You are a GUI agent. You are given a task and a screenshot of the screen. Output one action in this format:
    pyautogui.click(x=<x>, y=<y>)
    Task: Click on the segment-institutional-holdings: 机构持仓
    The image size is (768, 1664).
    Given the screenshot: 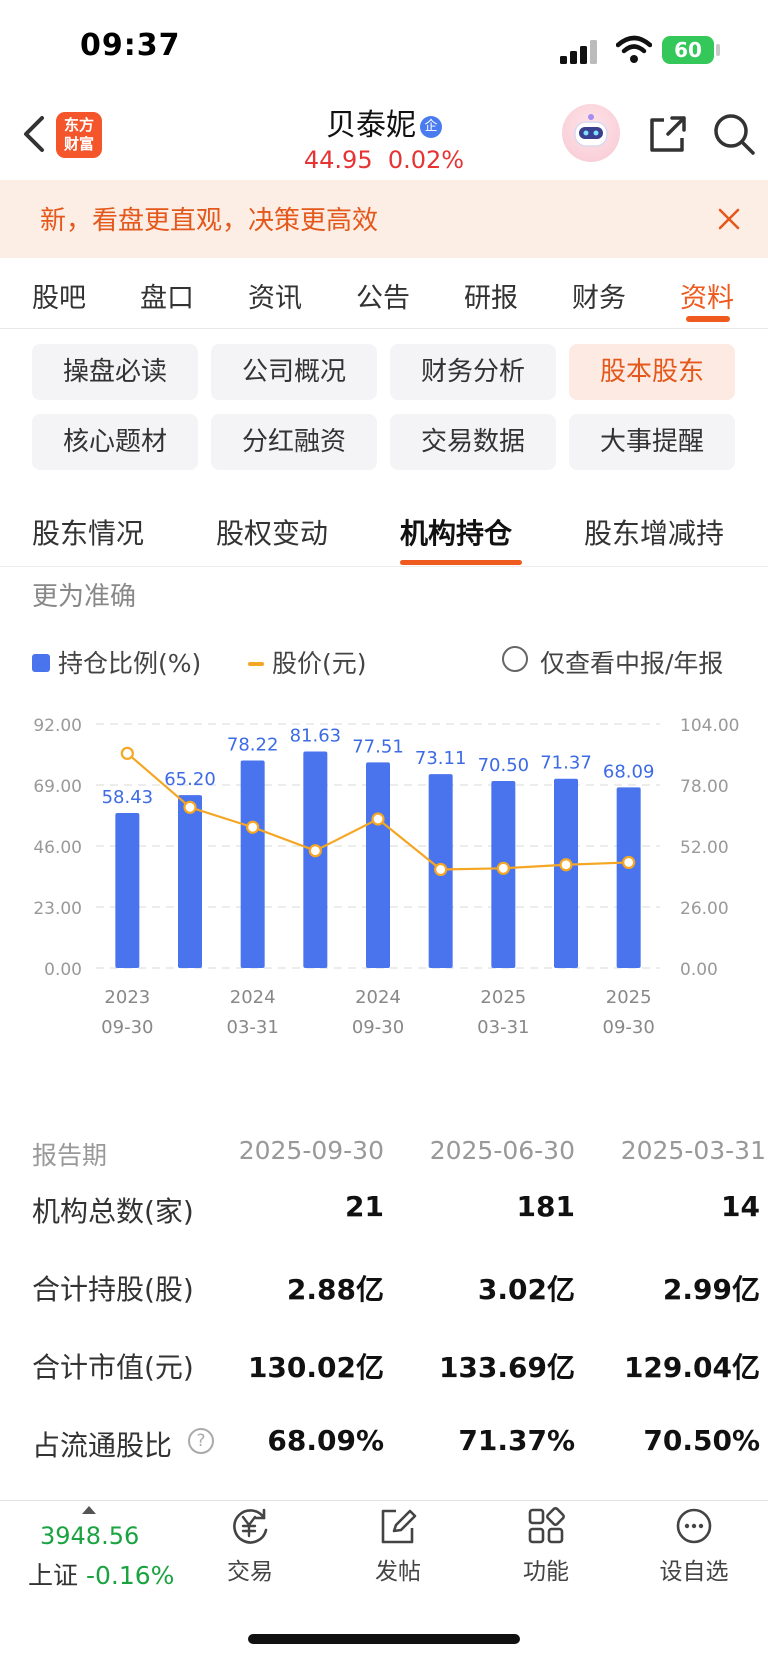 What is the action you would take?
    pyautogui.click(x=456, y=533)
    